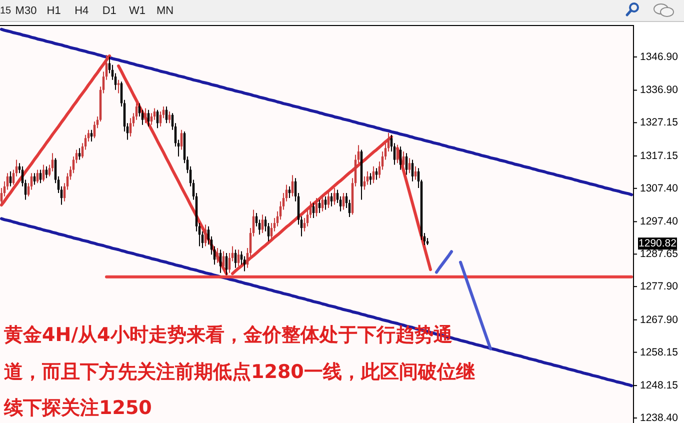 The height and width of the screenshot is (423, 684). What do you see at coordinates (659, 417) in the screenshot?
I see `y-tick-label: 1238.40` at bounding box center [659, 417].